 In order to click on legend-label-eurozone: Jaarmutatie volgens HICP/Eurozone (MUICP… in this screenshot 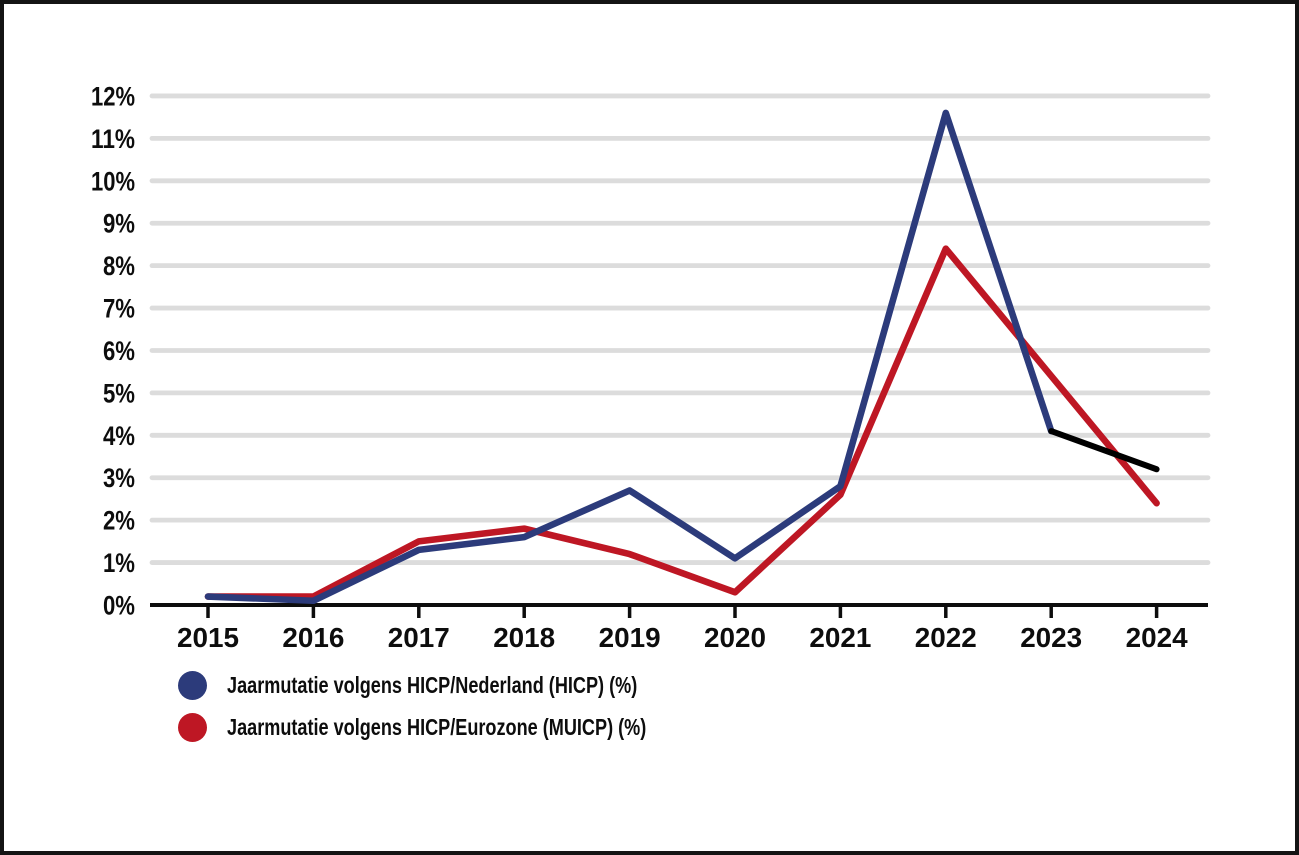, I will do `click(437, 727)`.